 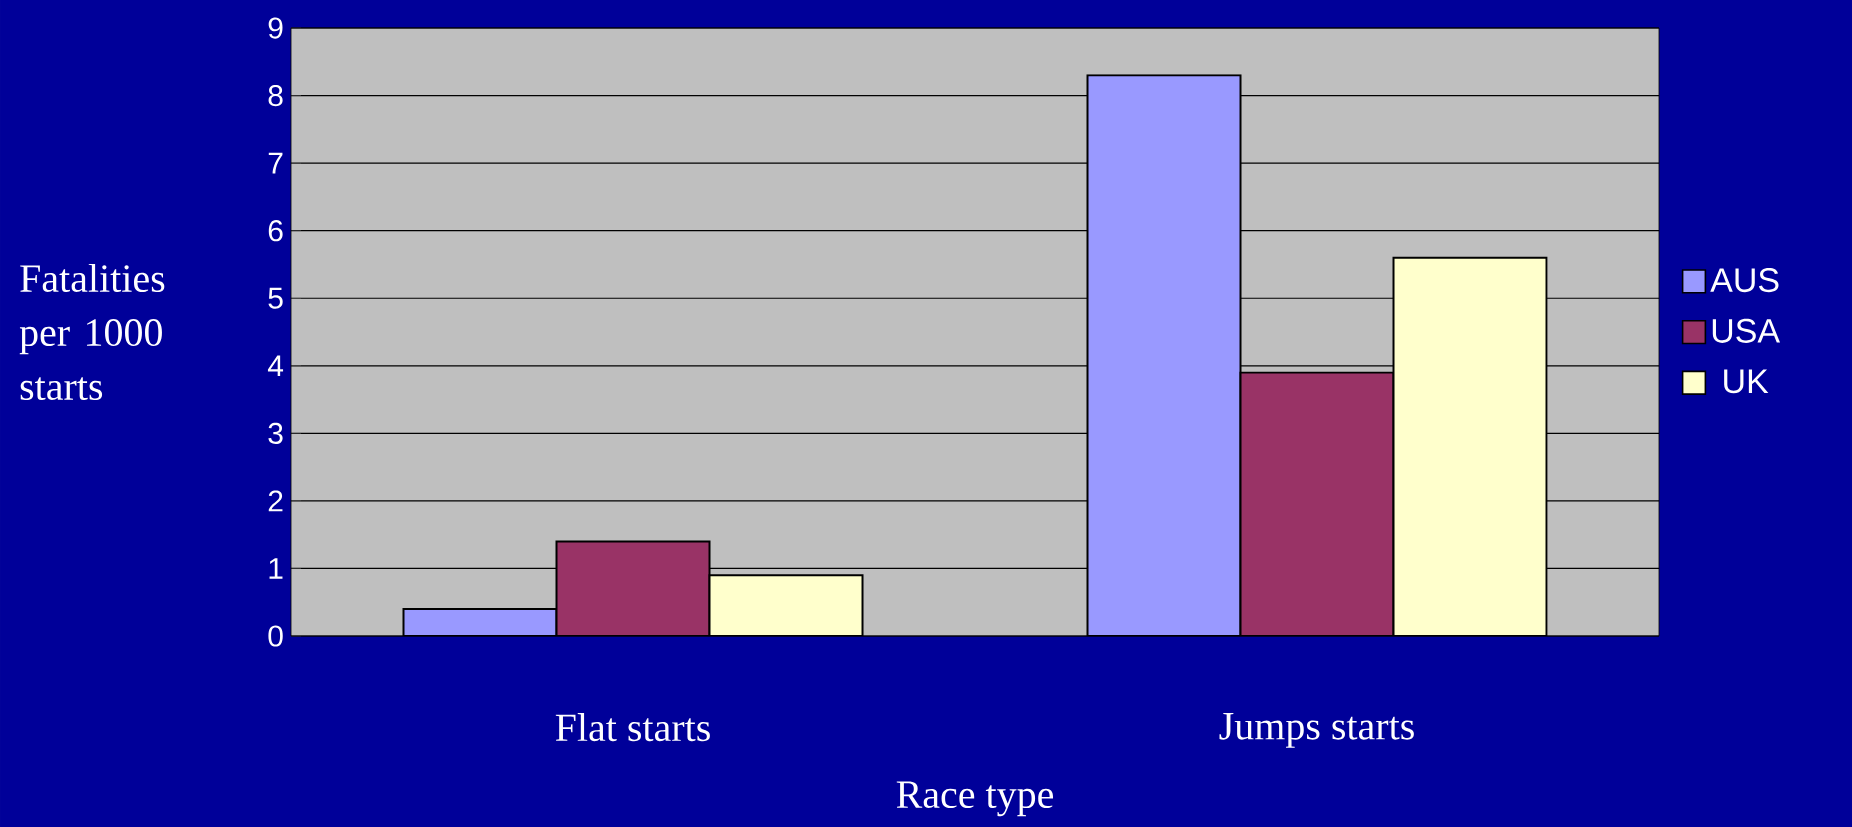 I want to click on legend-label: UK, so click(x=1746, y=381).